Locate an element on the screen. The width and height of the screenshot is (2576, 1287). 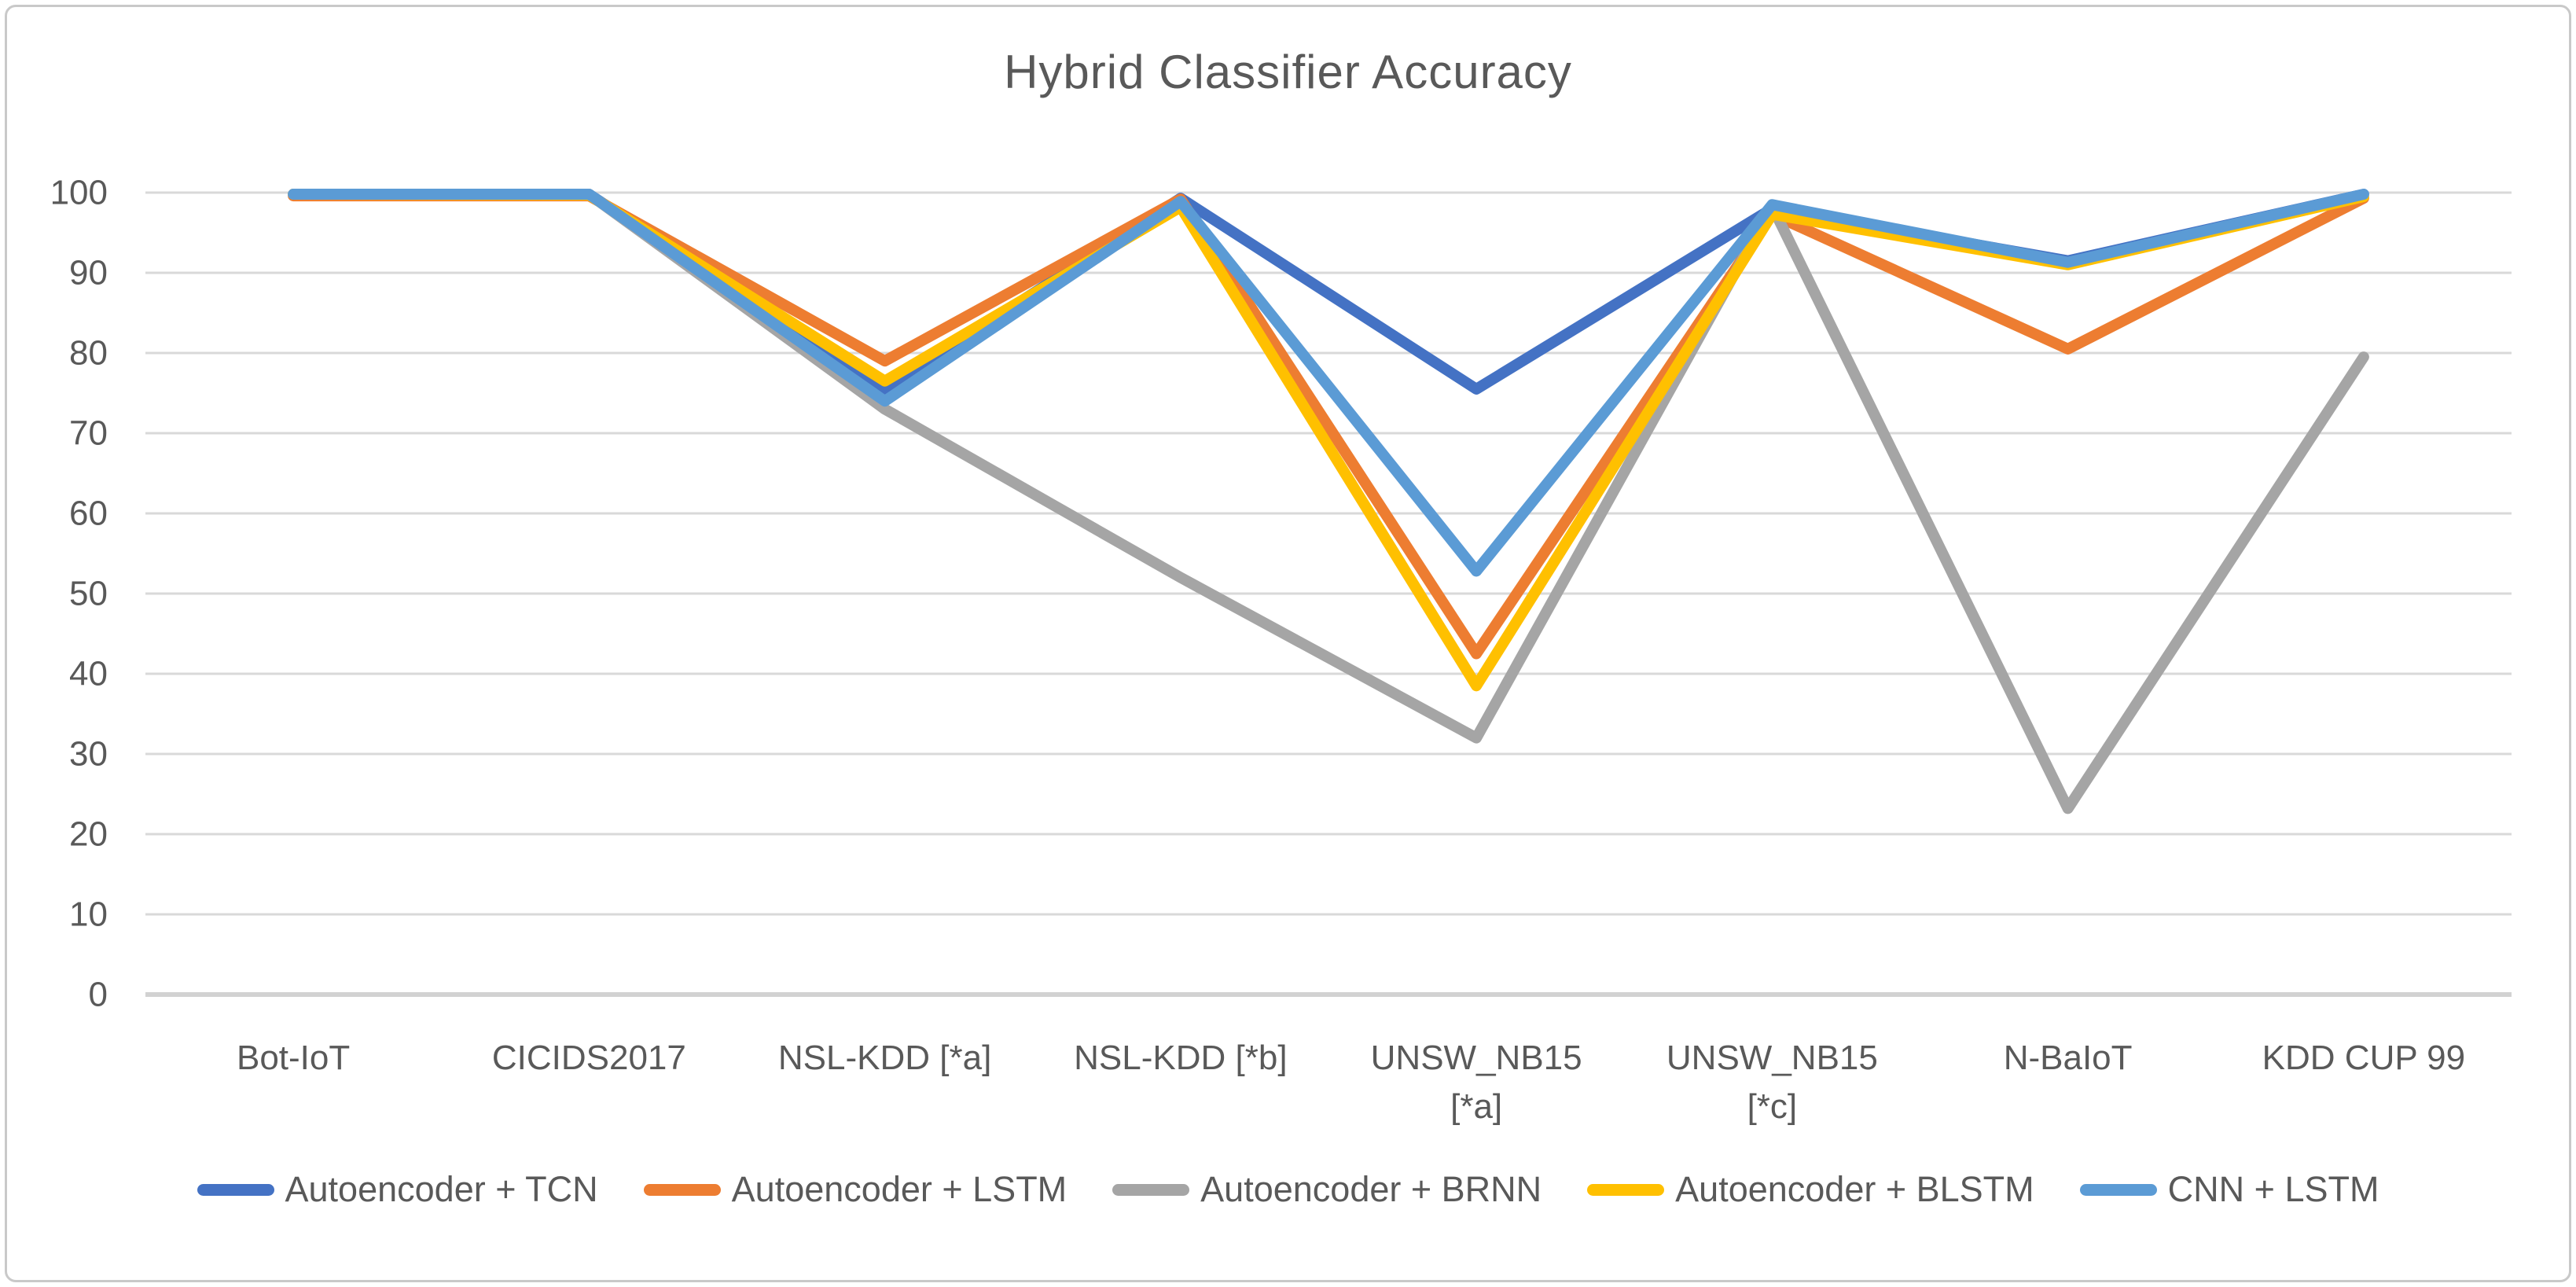
legend-item-2: Autoencoder + BRNN is located at coordinates (1327, 1189).